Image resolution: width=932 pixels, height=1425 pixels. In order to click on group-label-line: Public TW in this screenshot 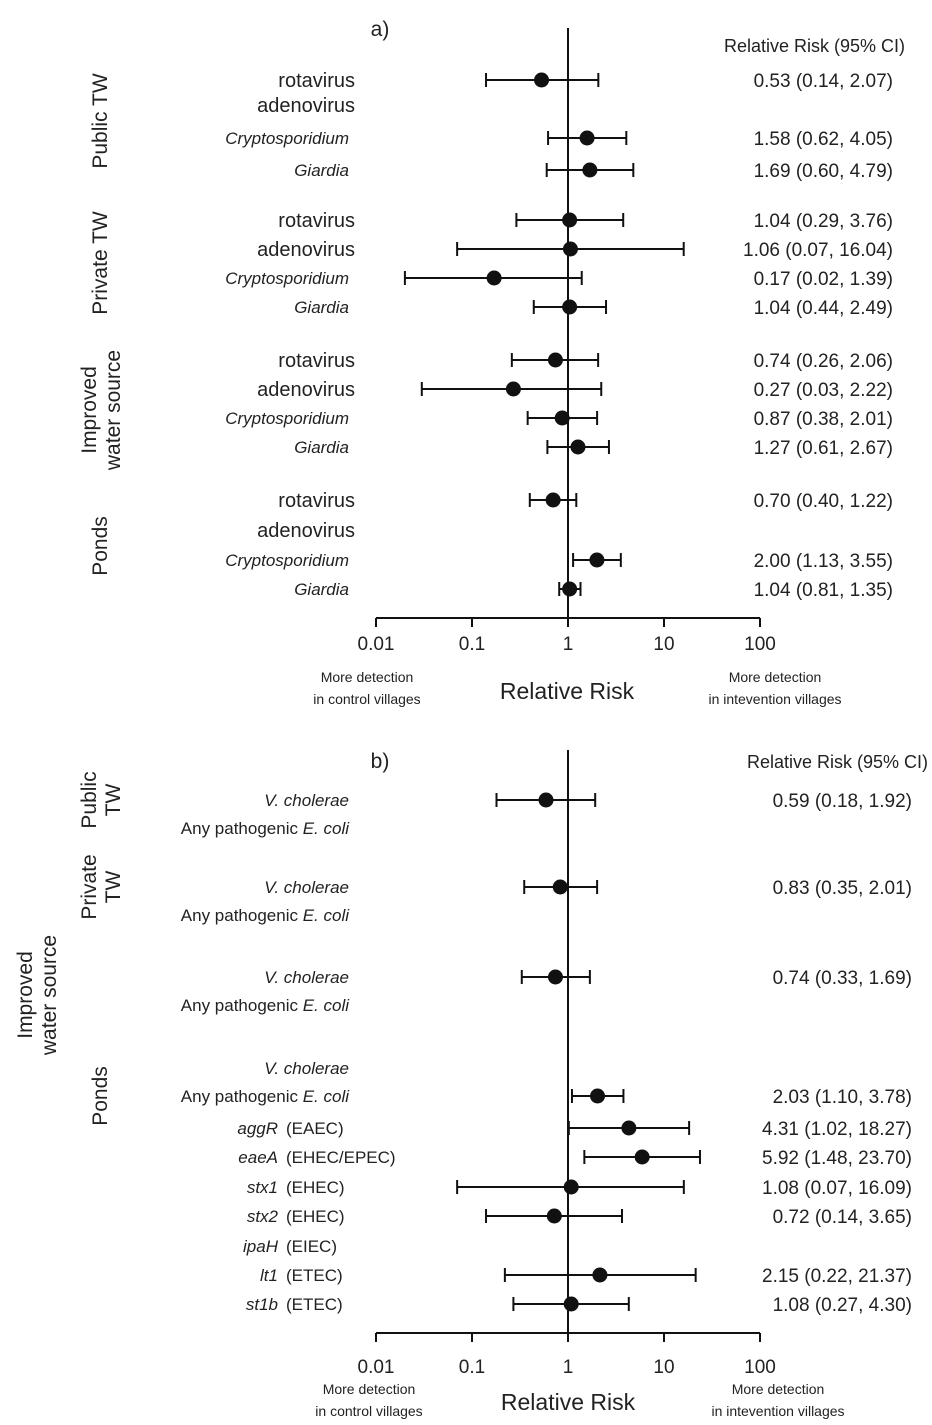, I will do `click(100, 120)`.